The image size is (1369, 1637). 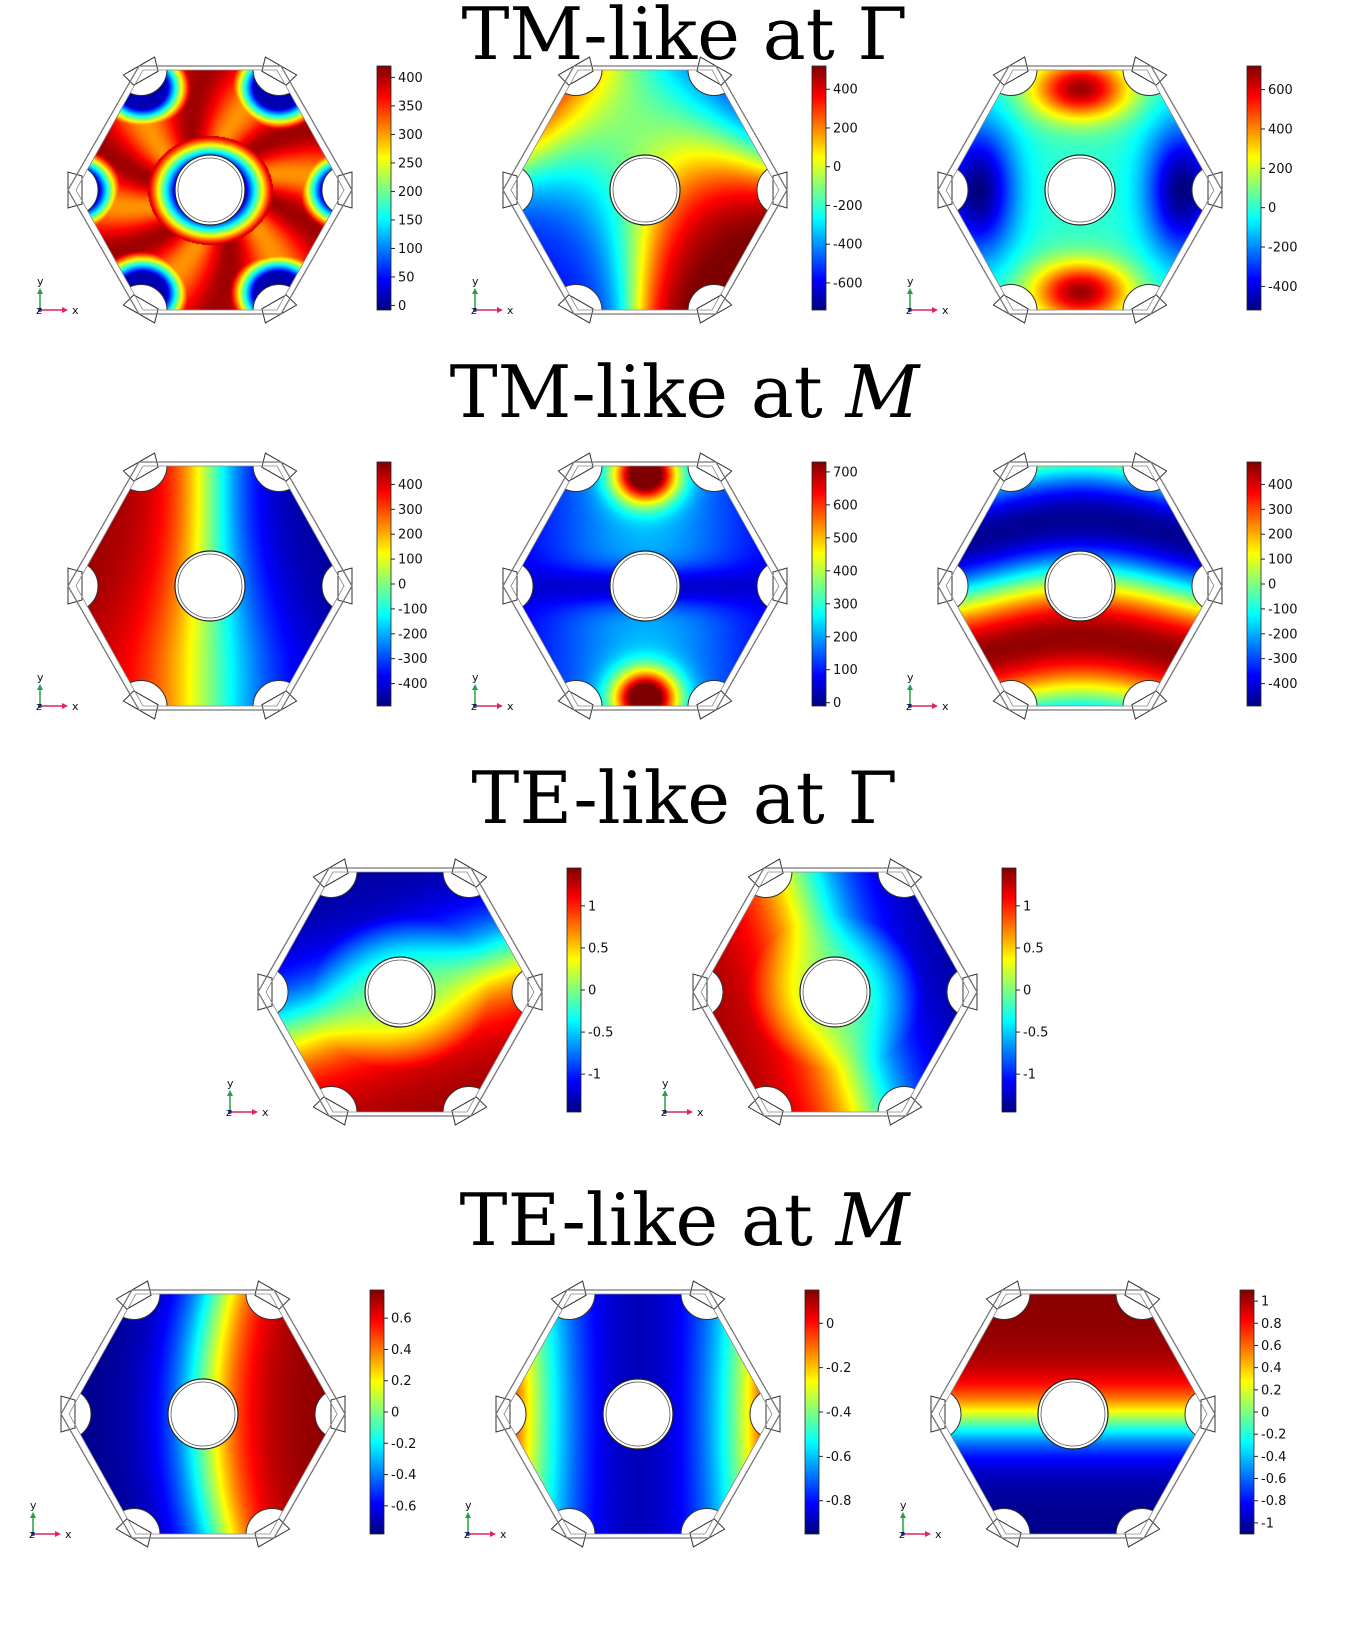 I want to click on colorbar-tick-label: 700, so click(x=845, y=472).